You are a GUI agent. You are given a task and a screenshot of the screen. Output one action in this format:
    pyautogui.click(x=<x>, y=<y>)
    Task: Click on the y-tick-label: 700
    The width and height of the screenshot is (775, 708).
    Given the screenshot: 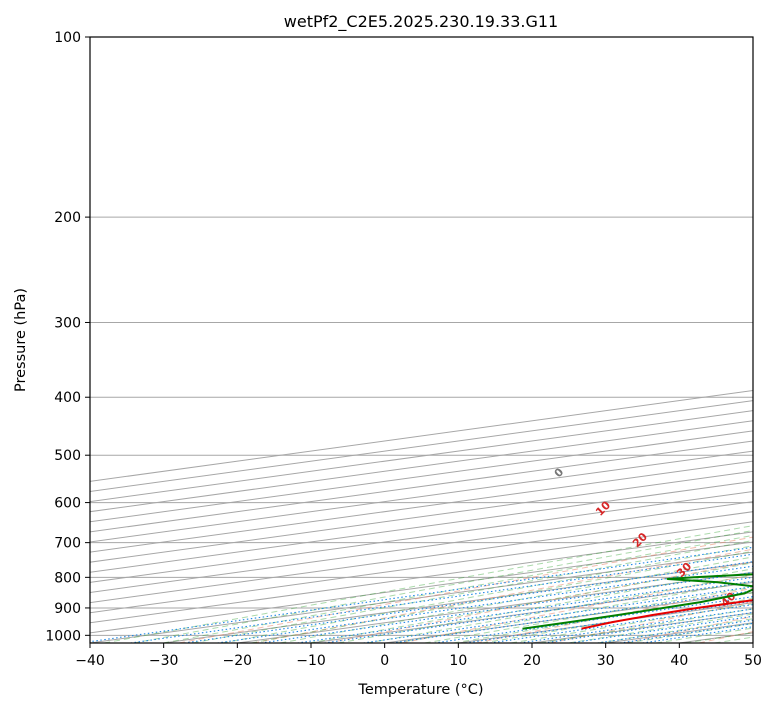 What is the action you would take?
    pyautogui.click(x=67, y=544)
    